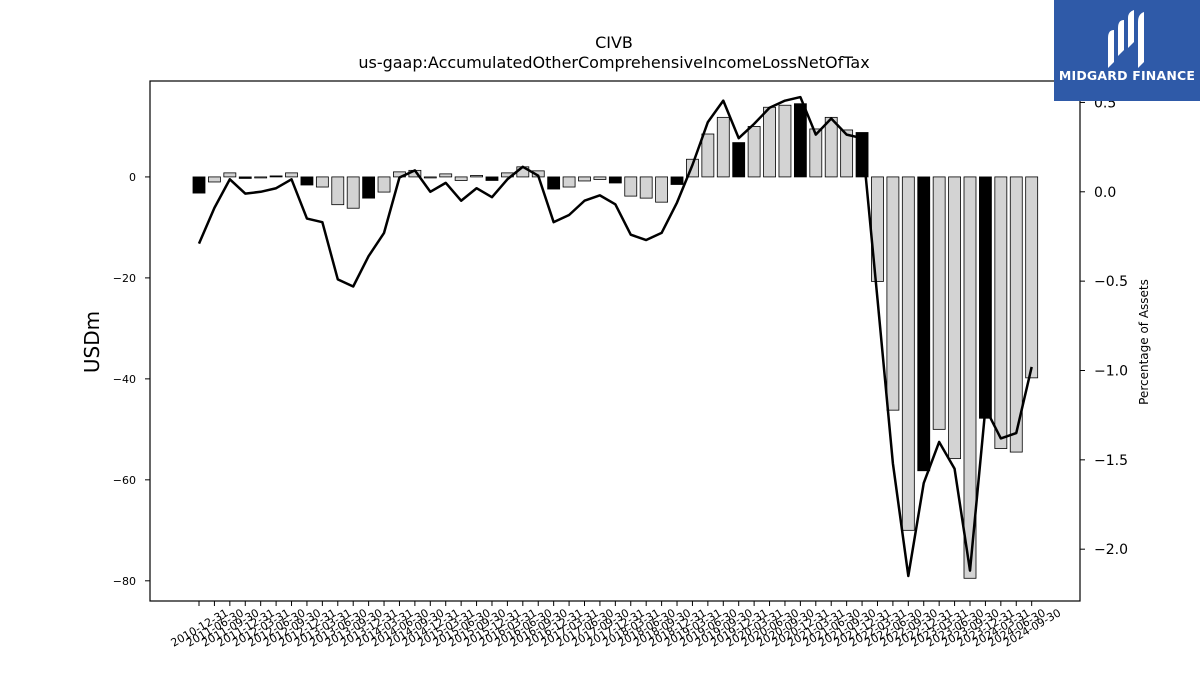  What do you see at coordinates (1111, 371) in the screenshot?
I see `y2-tick-label: −1.0` at bounding box center [1111, 371].